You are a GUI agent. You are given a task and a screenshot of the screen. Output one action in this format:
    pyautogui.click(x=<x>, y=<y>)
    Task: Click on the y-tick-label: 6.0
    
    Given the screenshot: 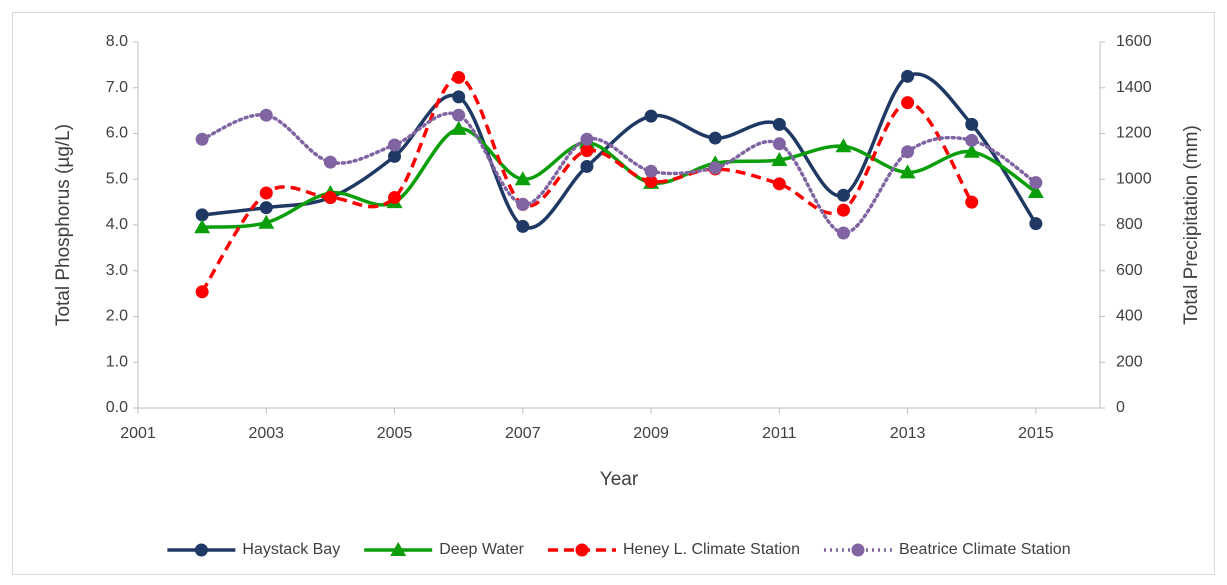 What is the action you would take?
    pyautogui.click(x=117, y=133)
    